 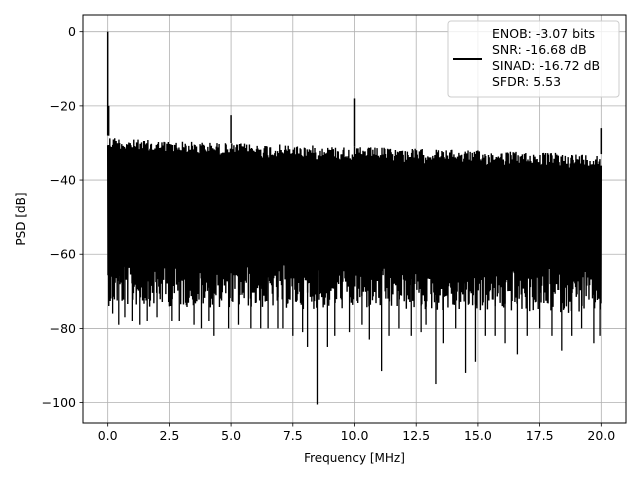 What do you see at coordinates (63, 254) in the screenshot?
I see `y-tick-label: −60` at bounding box center [63, 254].